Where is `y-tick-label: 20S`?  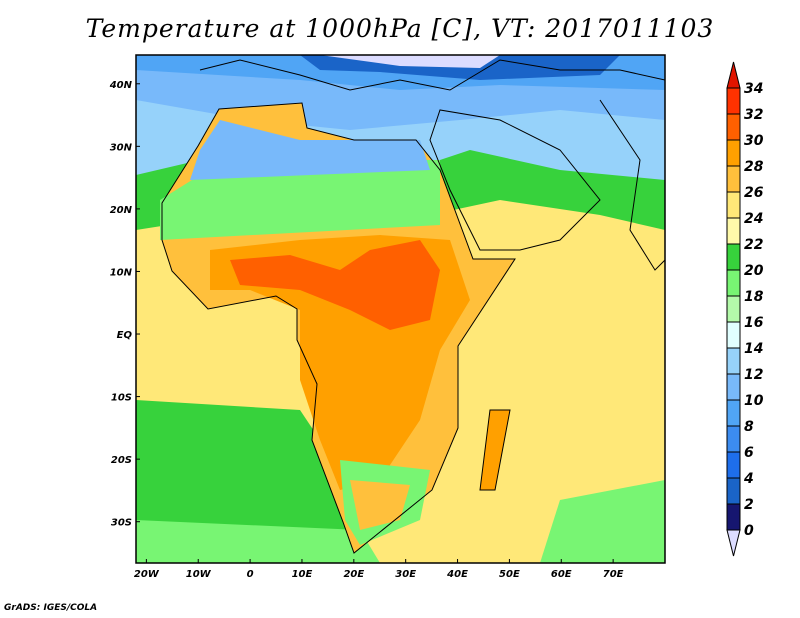
y-tick-label: 20S is located at coordinates (121, 460).